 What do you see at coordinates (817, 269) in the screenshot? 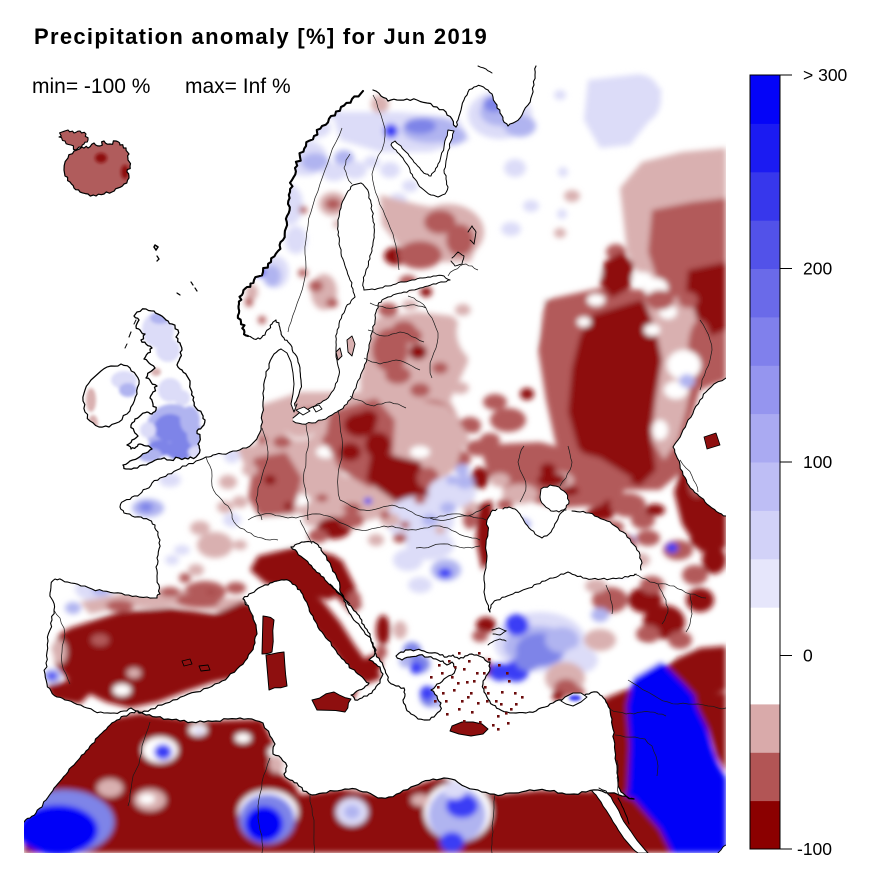
I see `svg-text: 200` at bounding box center [817, 269].